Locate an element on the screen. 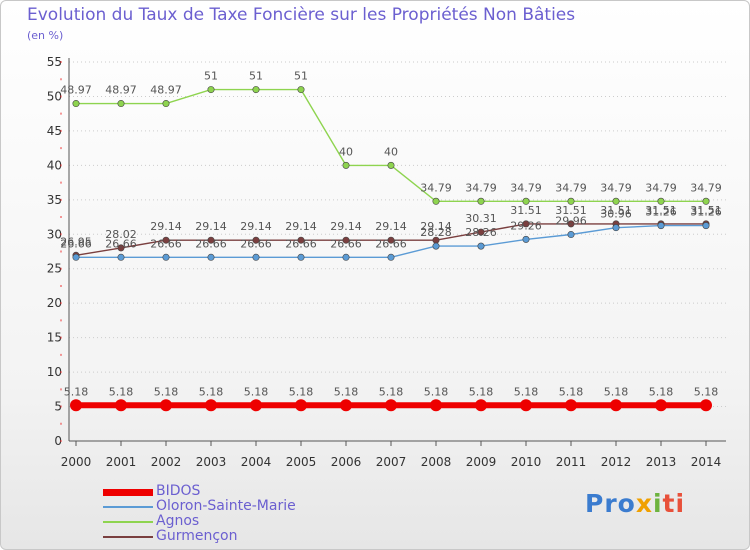  proxiti-logo: Proxiti is located at coordinates (635, 503).